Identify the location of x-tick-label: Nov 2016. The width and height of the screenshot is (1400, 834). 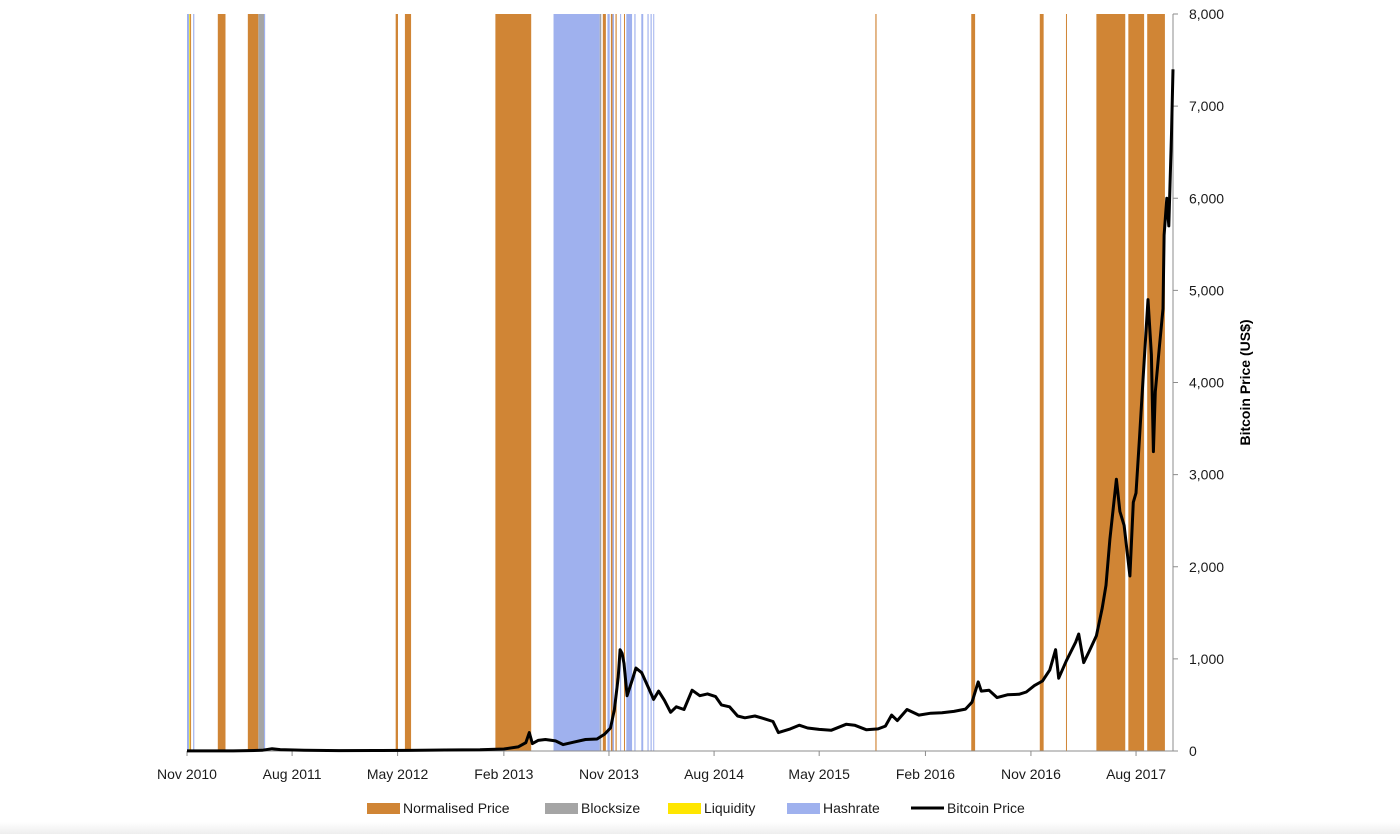
(1031, 774).